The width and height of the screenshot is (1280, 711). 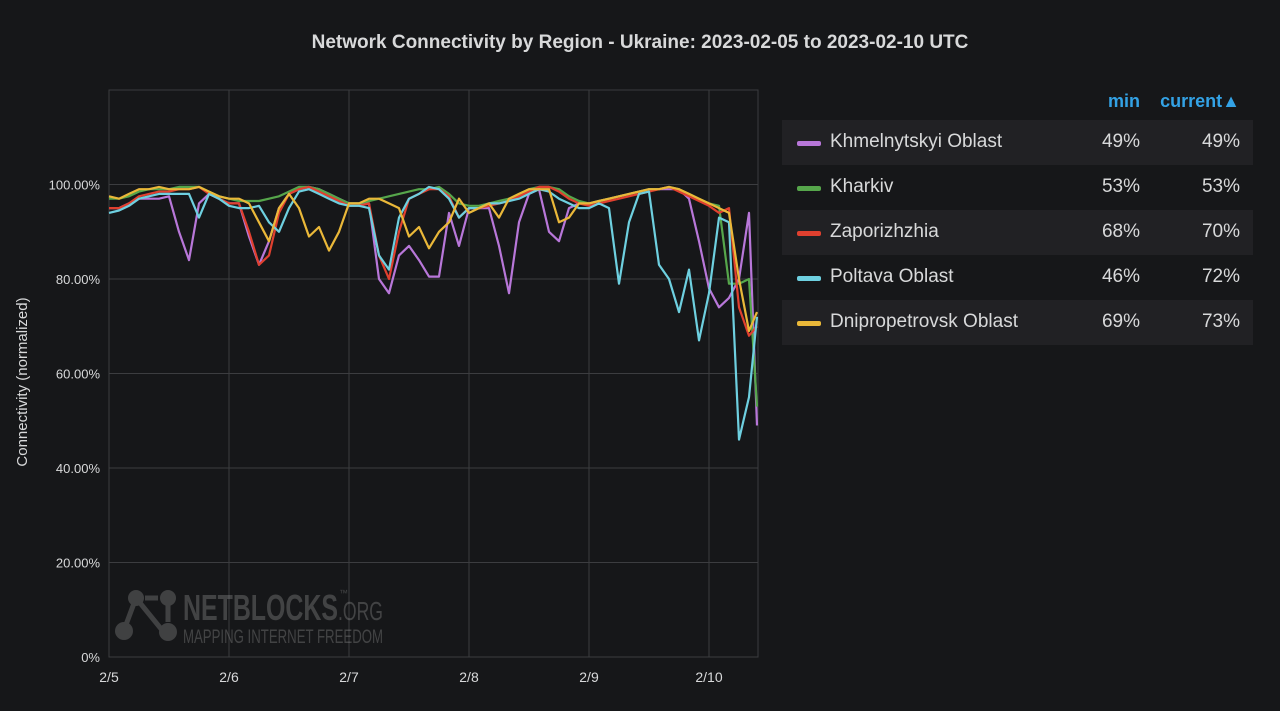 What do you see at coordinates (916, 141) in the screenshot?
I see `legend-series-name: Khmelnytskyi Oblast` at bounding box center [916, 141].